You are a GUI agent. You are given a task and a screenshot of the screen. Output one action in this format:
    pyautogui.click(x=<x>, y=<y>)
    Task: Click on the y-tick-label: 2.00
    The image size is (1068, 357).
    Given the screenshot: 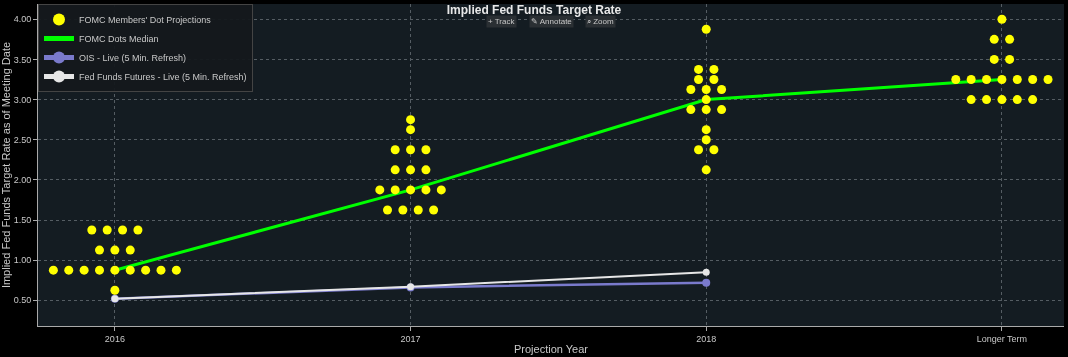 What is the action you would take?
    pyautogui.click(x=22, y=180)
    